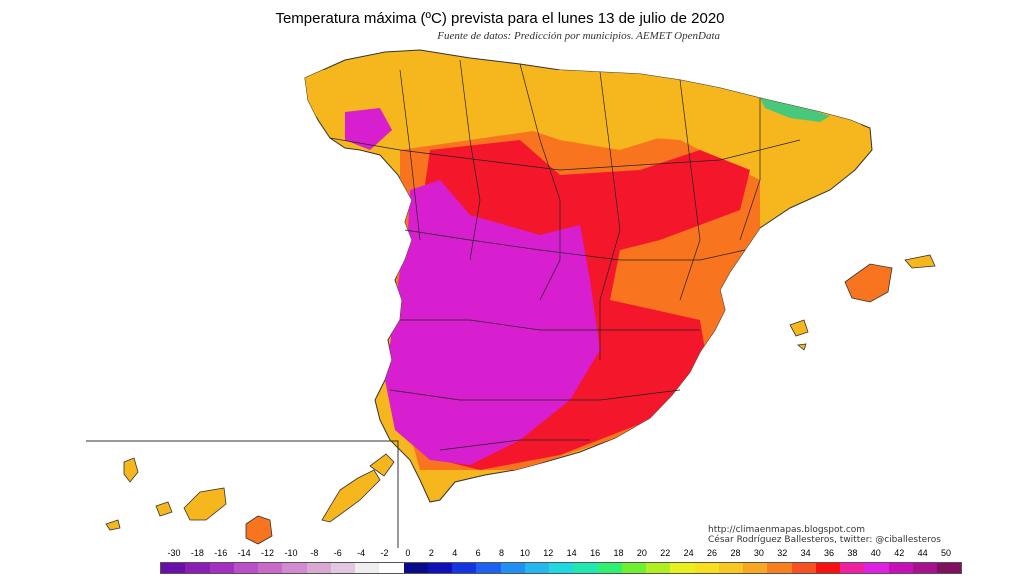  Describe the element at coordinates (945, 553) in the screenshot. I see `legend-tick-label: 50` at that location.